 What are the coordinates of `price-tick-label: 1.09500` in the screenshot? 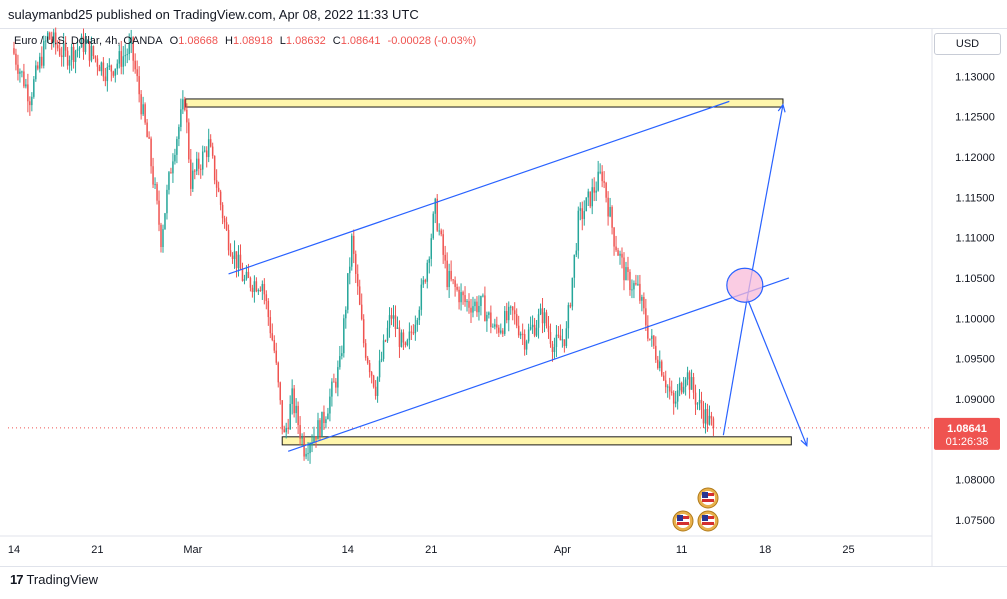 It's located at (975, 360).